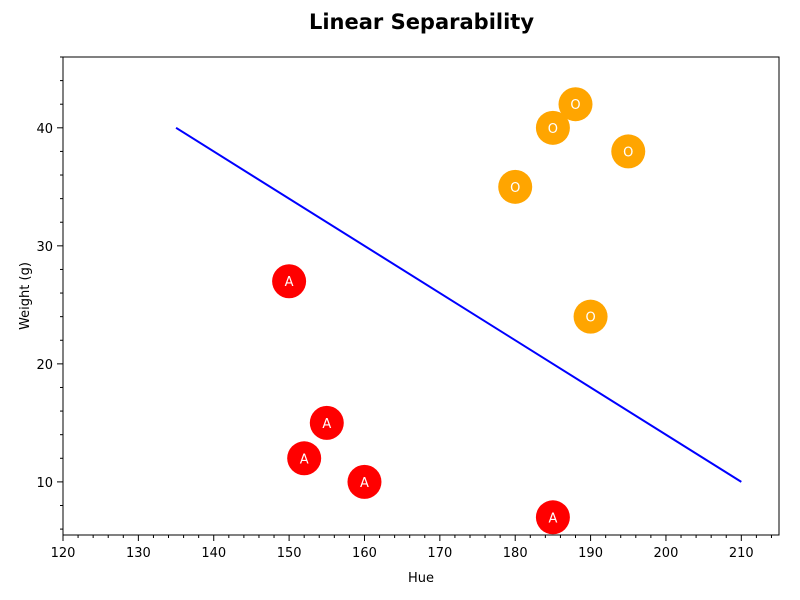  I want to click on y-axis: 10 20 30 40, so click(49, 293).